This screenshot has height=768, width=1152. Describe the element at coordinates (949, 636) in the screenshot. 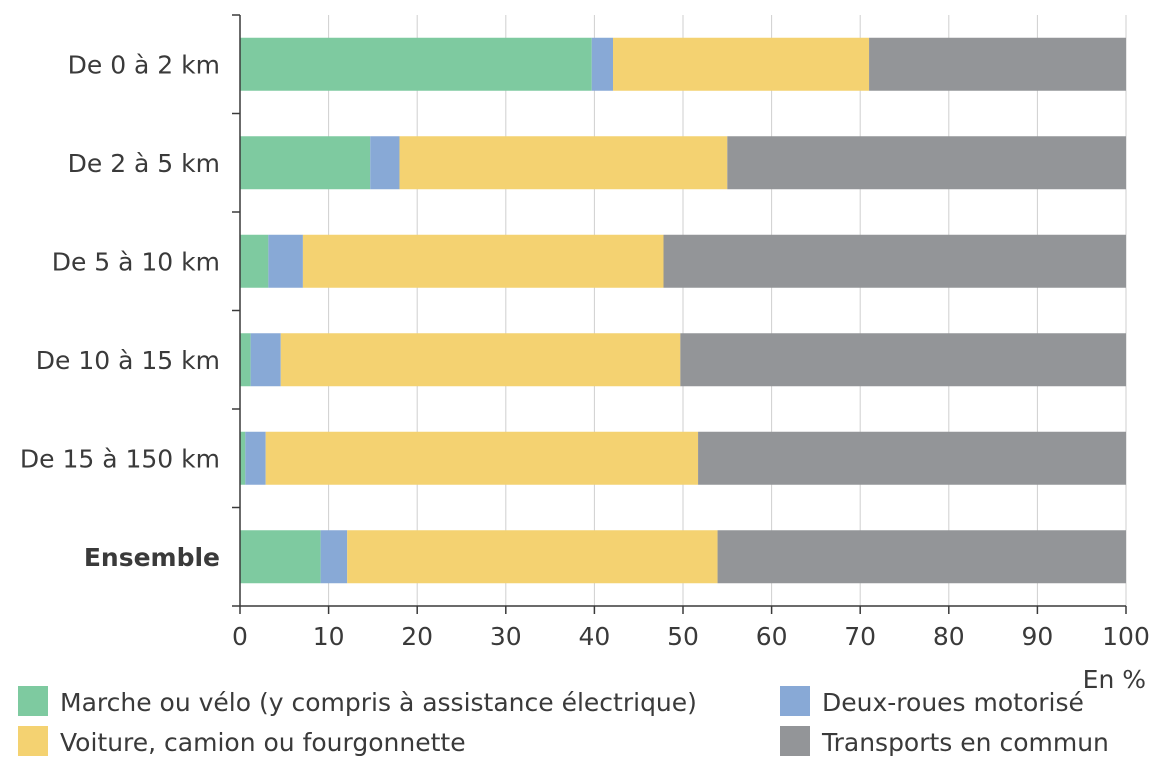

I see `x-tick-label: 80` at that location.